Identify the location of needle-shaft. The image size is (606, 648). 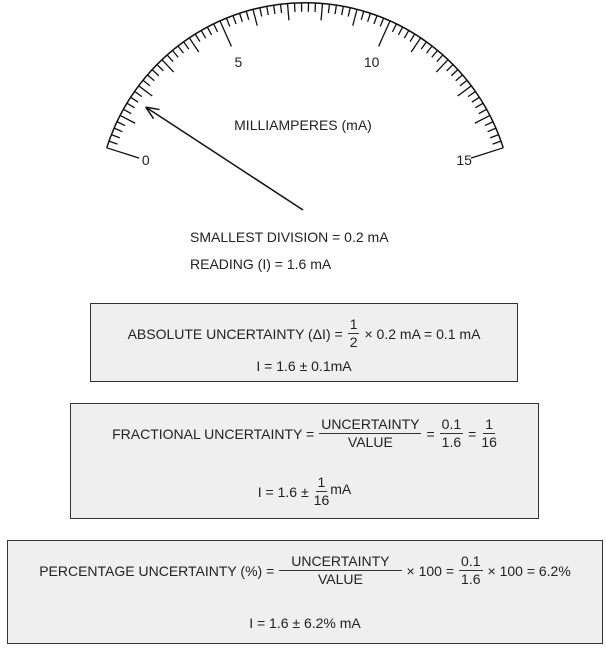
(224, 158).